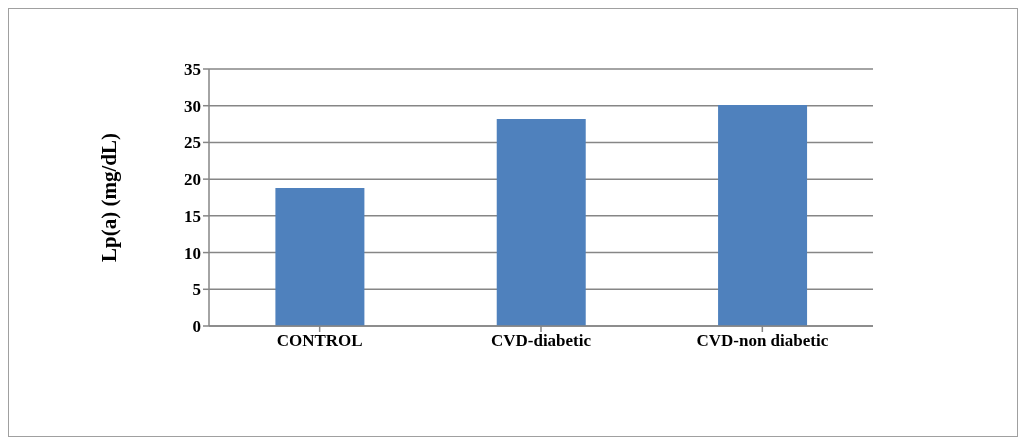 The height and width of the screenshot is (445, 1026). What do you see at coordinates (192, 70) in the screenshot?
I see `y-tick-label: 35` at bounding box center [192, 70].